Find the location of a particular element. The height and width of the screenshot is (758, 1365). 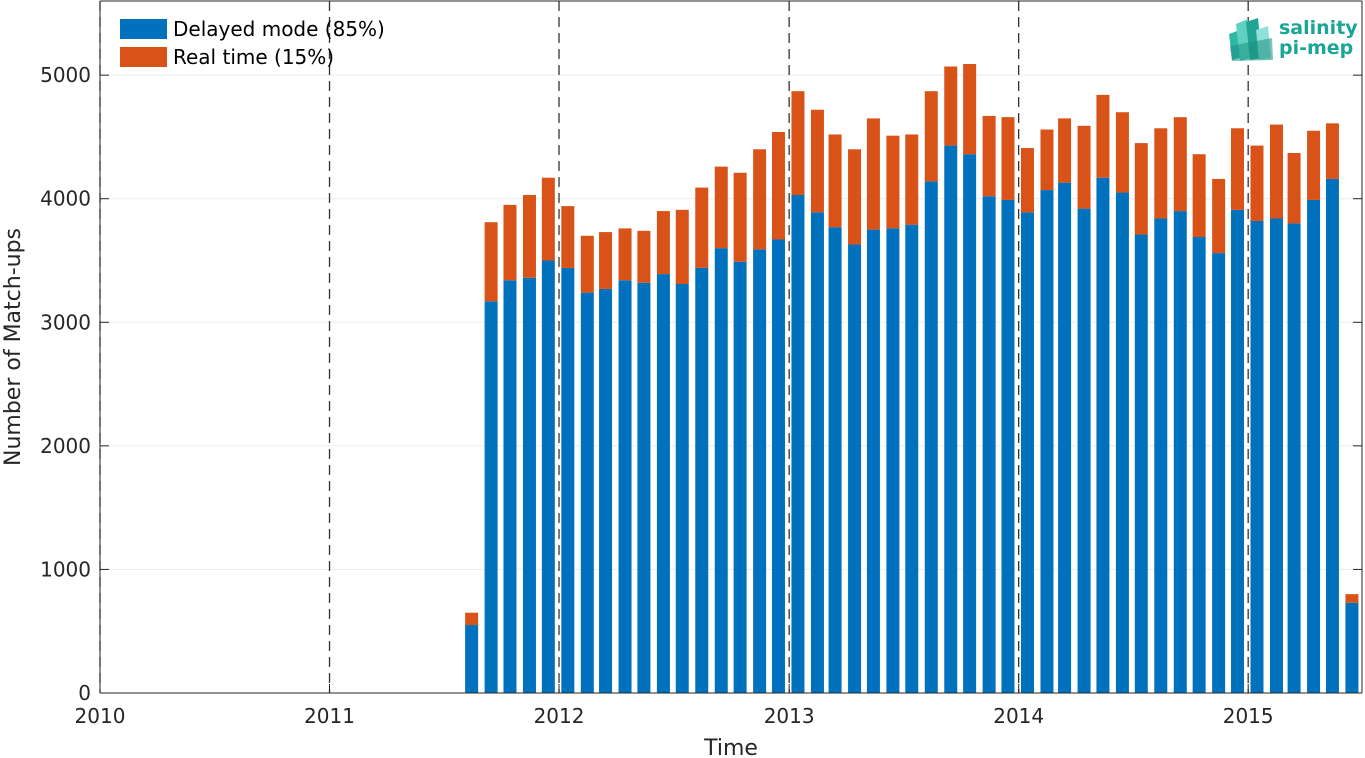

logo-text-line2: pi-mep is located at coordinates (1316, 48).